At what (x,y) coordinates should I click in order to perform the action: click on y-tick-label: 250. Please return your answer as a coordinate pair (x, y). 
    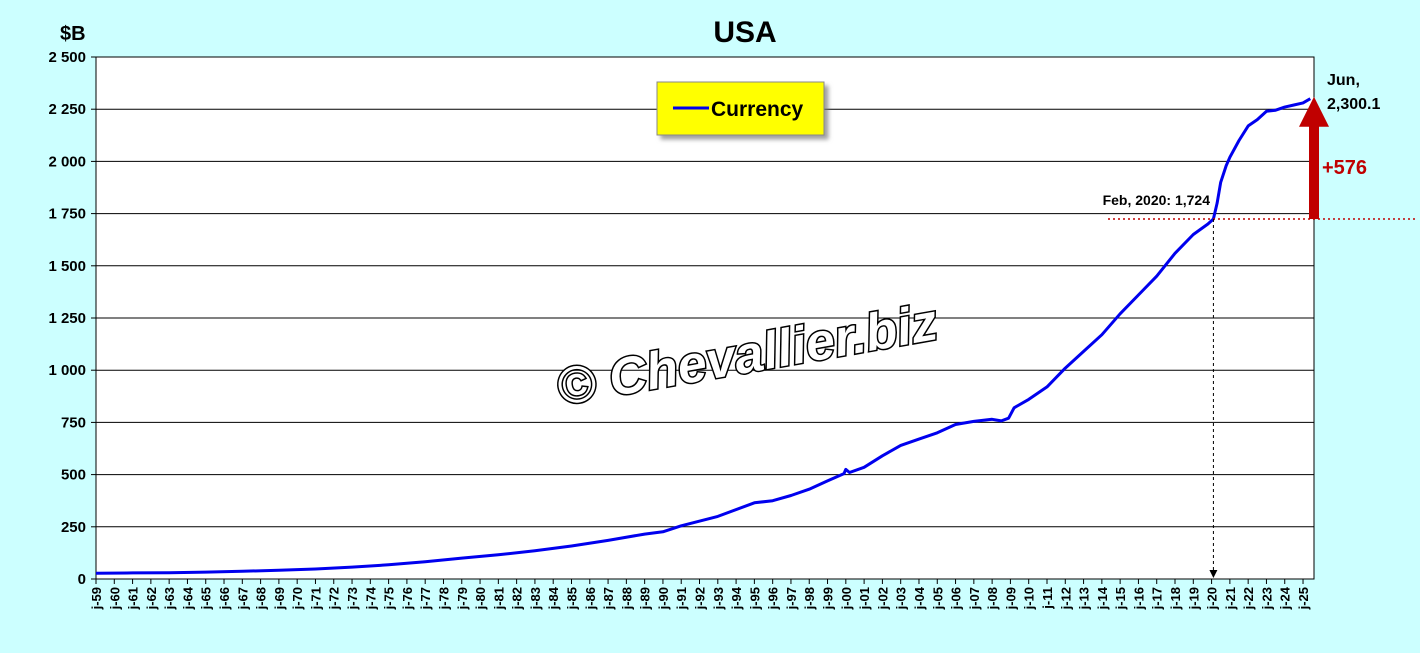
    Looking at the image, I should click on (73, 527).